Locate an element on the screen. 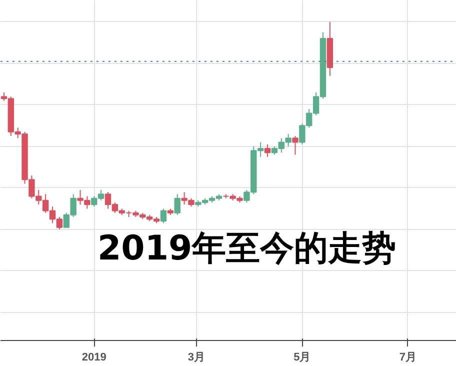  x-tick-label: 5月 is located at coordinates (302, 358).